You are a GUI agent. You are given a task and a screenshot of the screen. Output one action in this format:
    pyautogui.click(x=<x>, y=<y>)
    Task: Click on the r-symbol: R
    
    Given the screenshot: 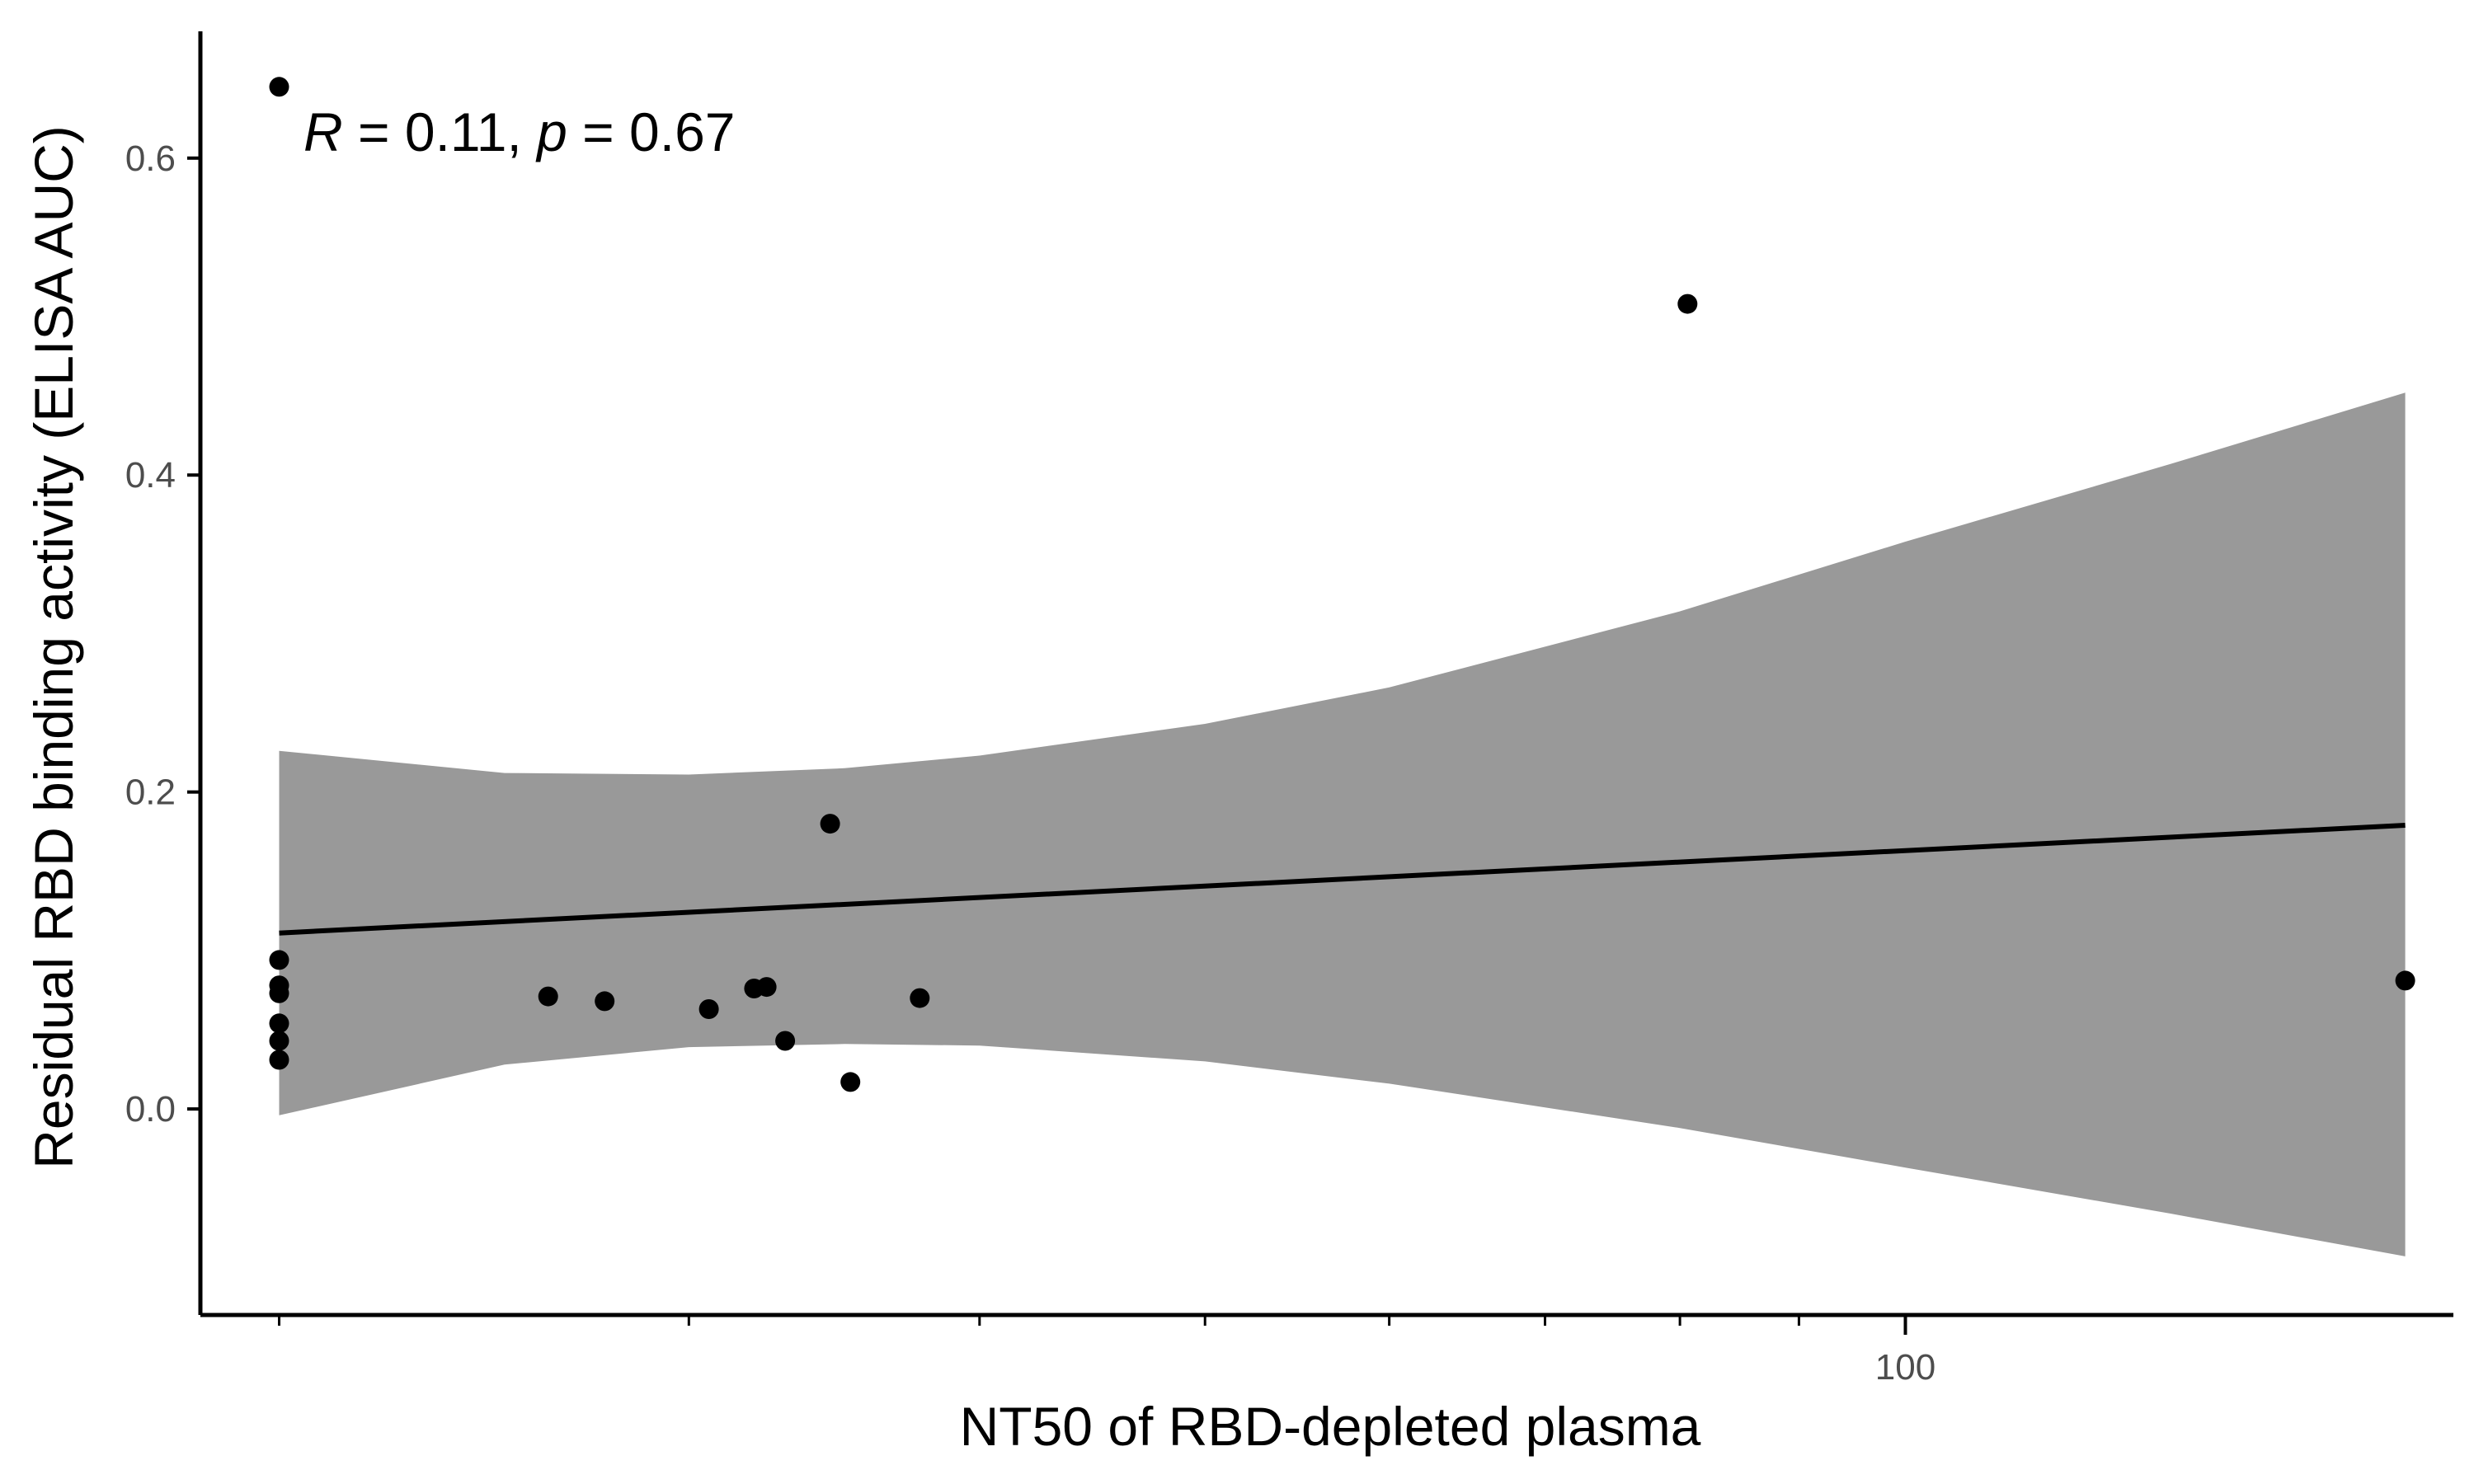 What is the action you would take?
    pyautogui.click(x=323, y=131)
    